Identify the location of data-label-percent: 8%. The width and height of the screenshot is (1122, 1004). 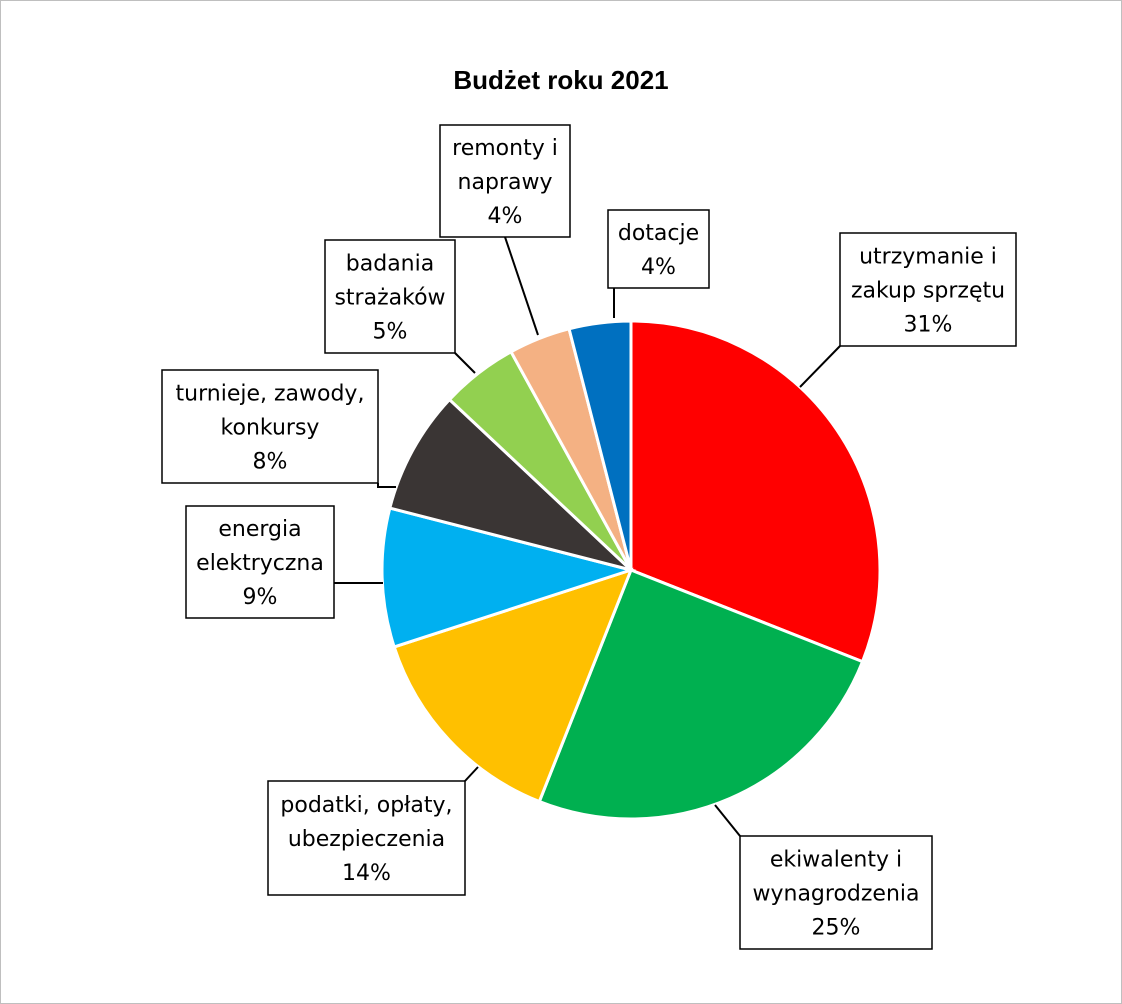
(270, 462).